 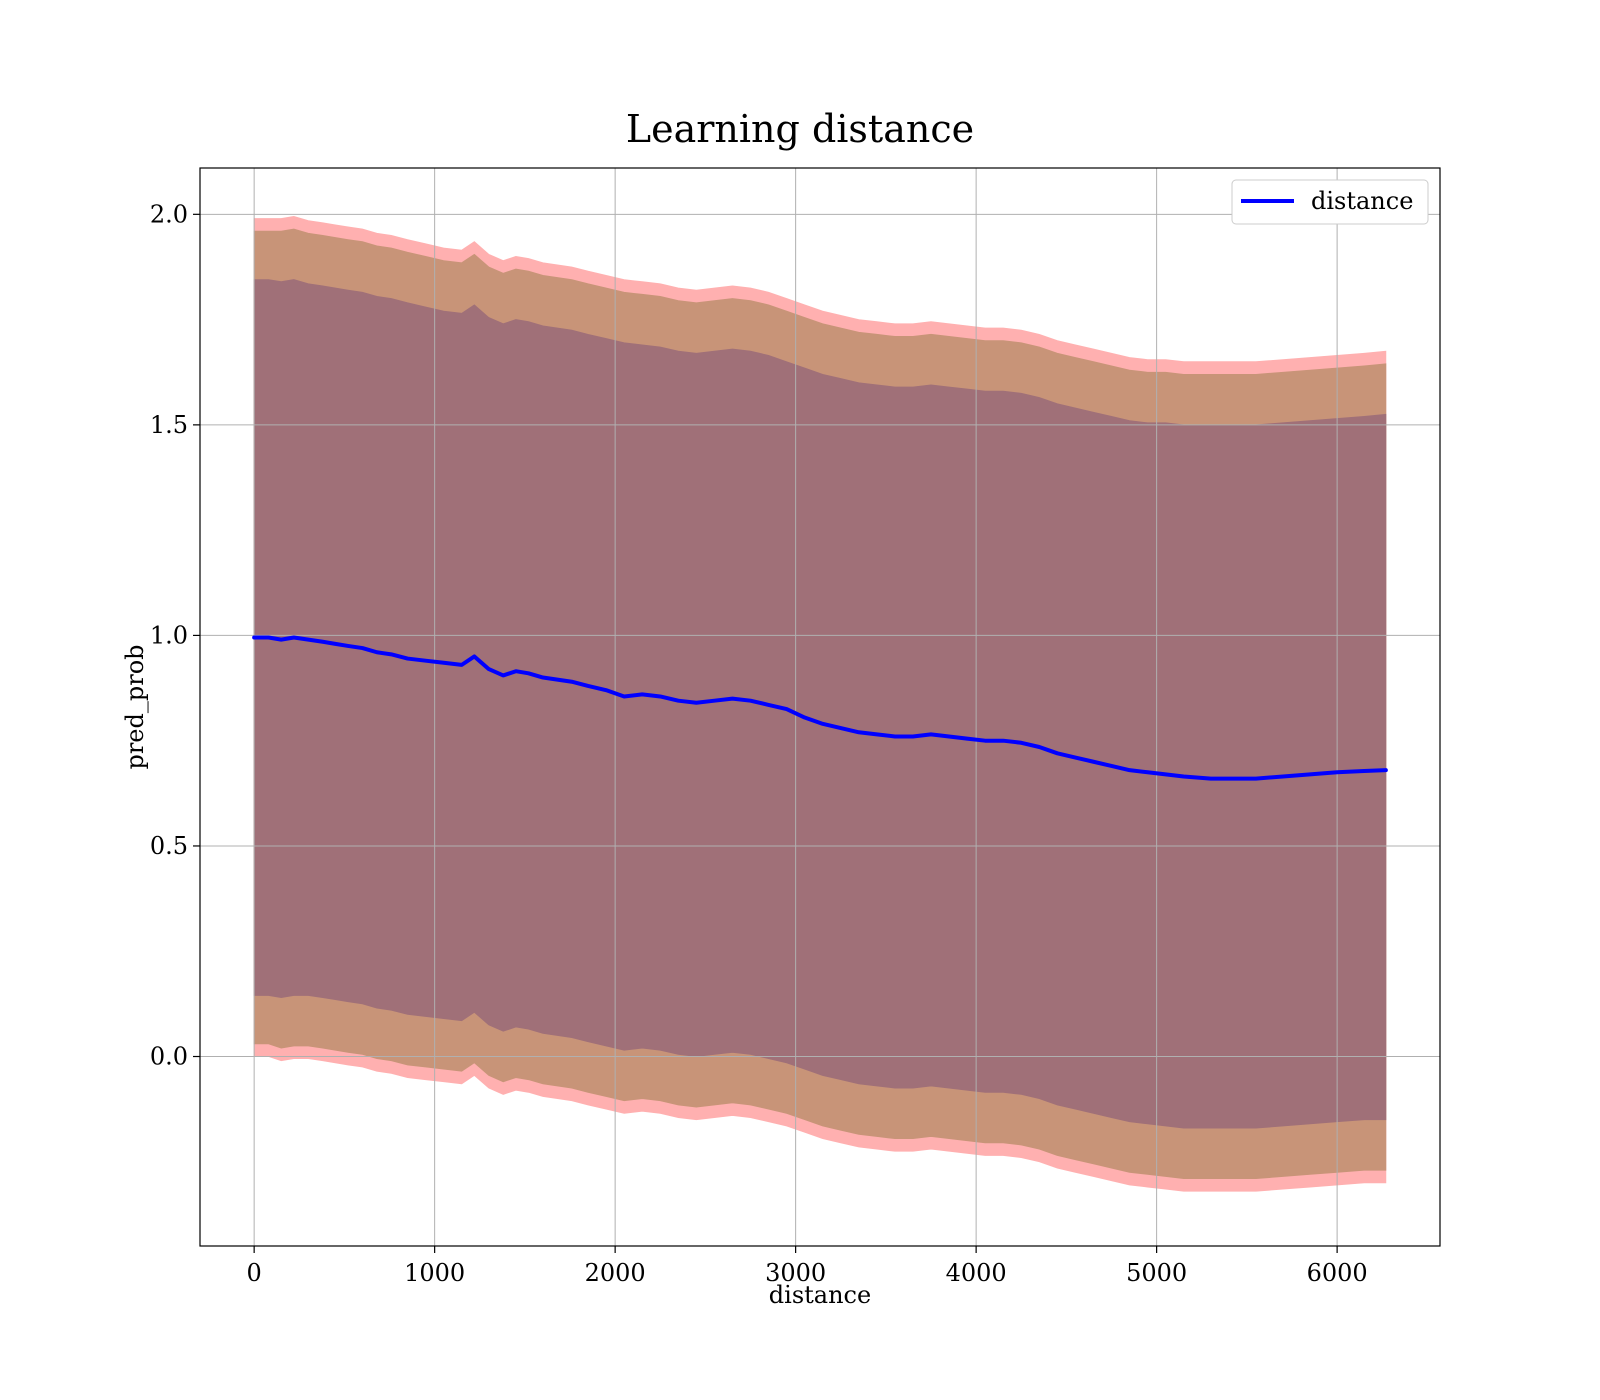 What do you see at coordinates (976, 1273) in the screenshot?
I see `x-tick-label: 4000` at bounding box center [976, 1273].